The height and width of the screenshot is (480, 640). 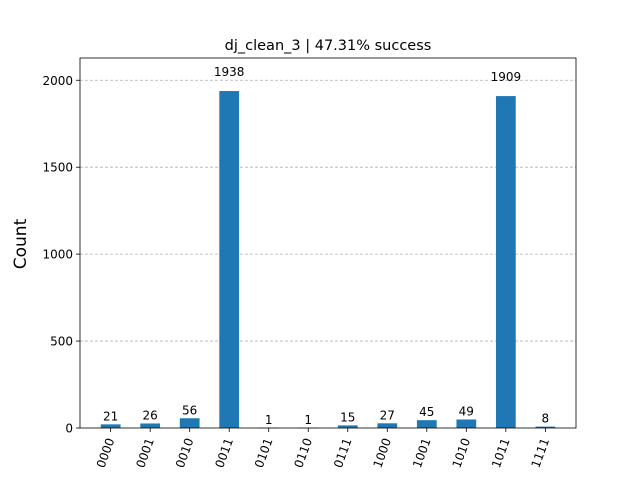 I want to click on value-label: 27, so click(x=387, y=415).